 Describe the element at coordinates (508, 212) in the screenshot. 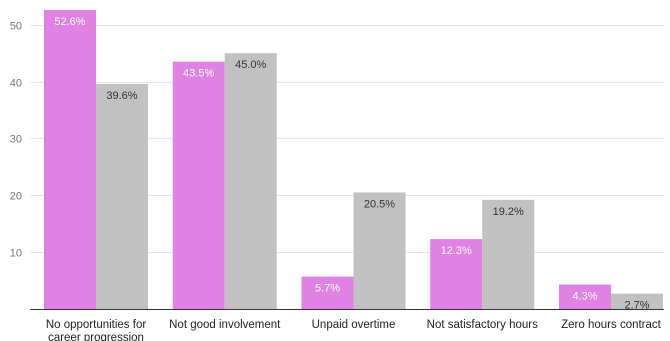

I see `data-label: 19.2%` at that location.